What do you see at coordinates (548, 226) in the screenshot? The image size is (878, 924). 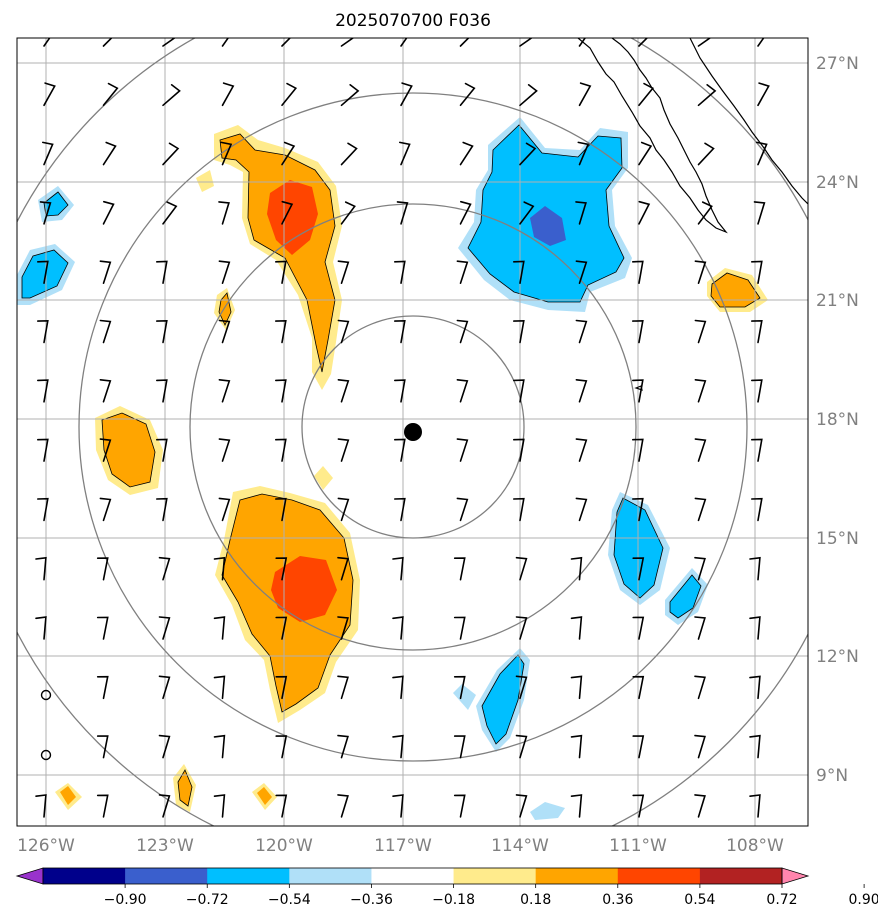 I see `strong-negative-core` at bounding box center [548, 226].